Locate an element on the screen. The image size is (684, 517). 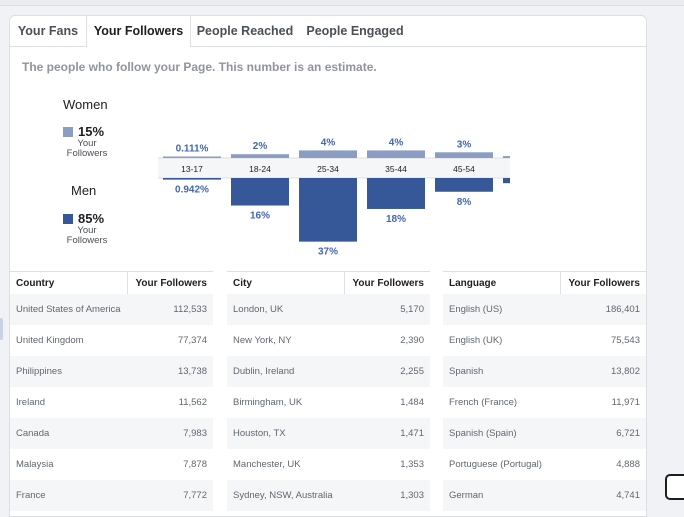
table-row: New York, NY 2,390 is located at coordinates (328, 340).